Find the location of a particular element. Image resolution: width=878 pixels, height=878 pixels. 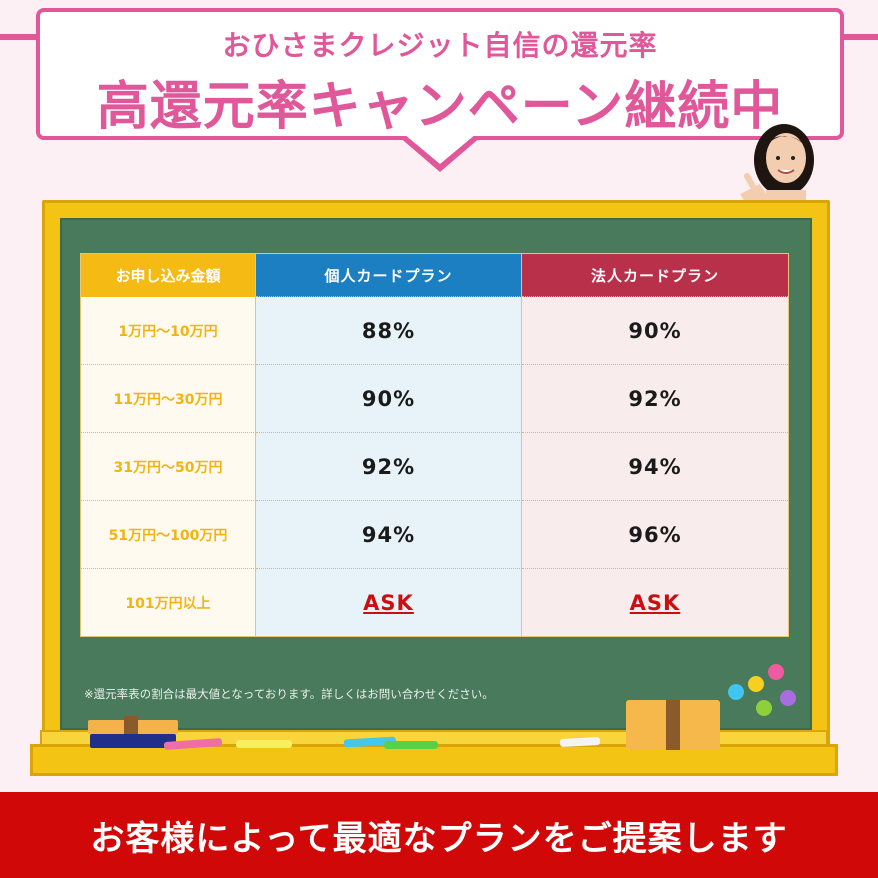

table-row: 11万円～30万円 90% 92% is located at coordinates (434, 399).